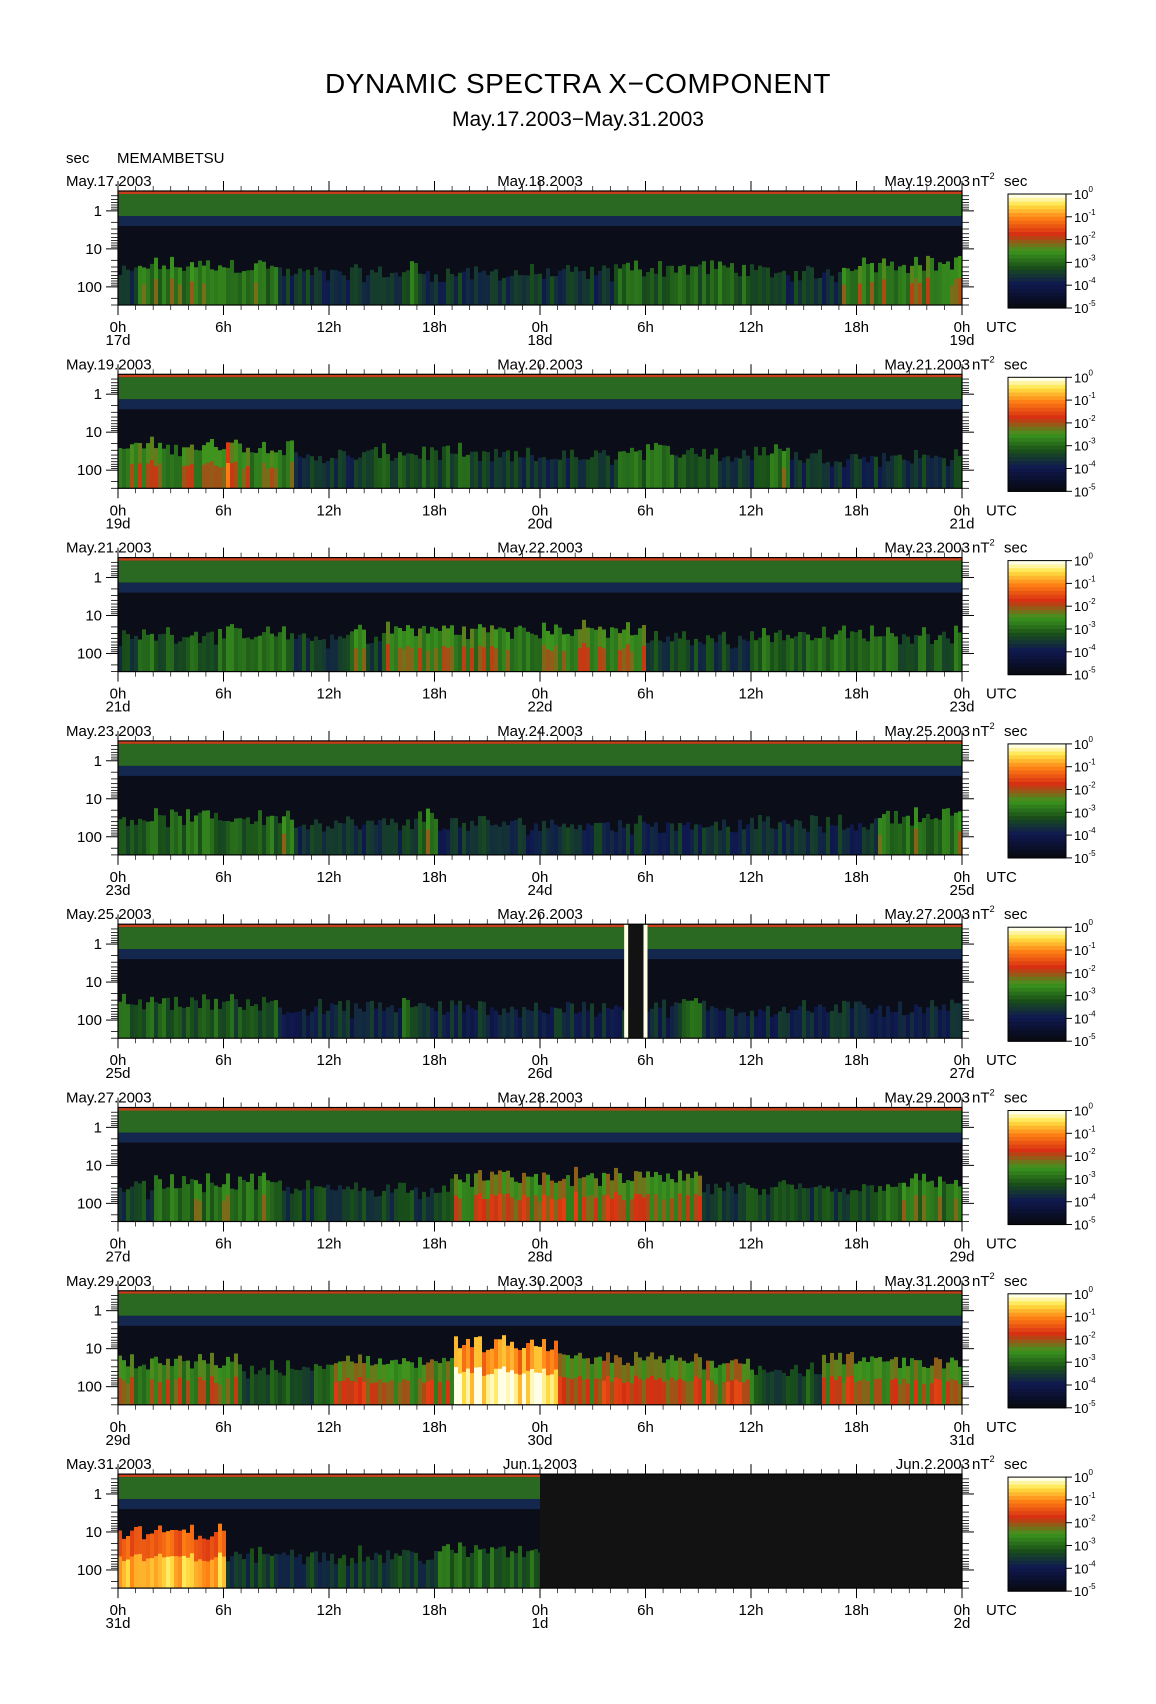 This screenshot has width=1156, height=1704. What do you see at coordinates (1037, 1351) in the screenshot?
I see `colorbar-frame` at bounding box center [1037, 1351].